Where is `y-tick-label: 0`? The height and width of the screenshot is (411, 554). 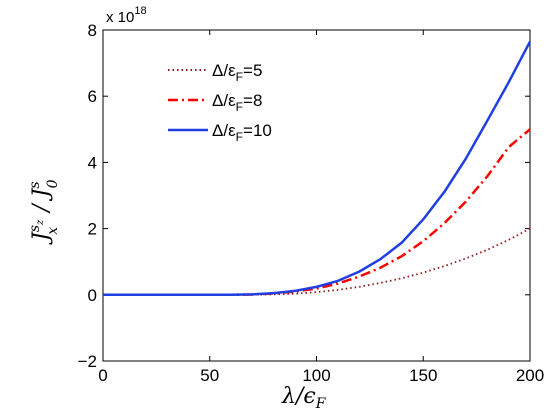
y-tick-label: 0 is located at coordinates (92, 295).